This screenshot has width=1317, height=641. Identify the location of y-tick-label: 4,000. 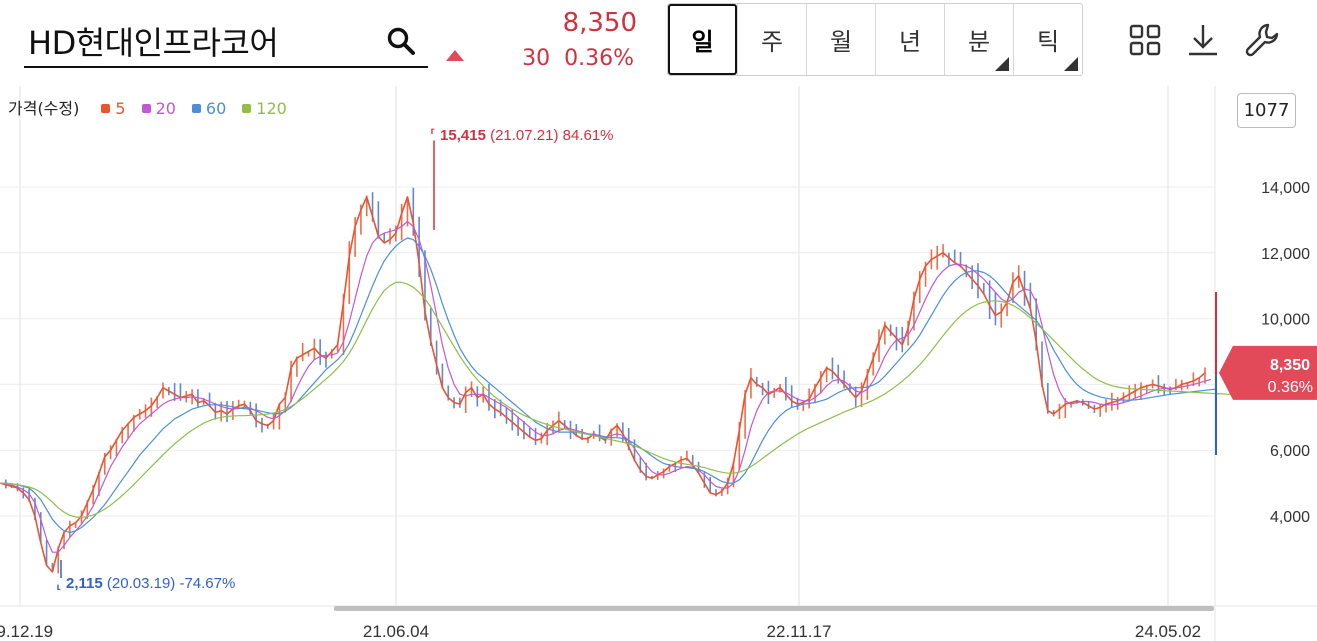
(1290, 517).